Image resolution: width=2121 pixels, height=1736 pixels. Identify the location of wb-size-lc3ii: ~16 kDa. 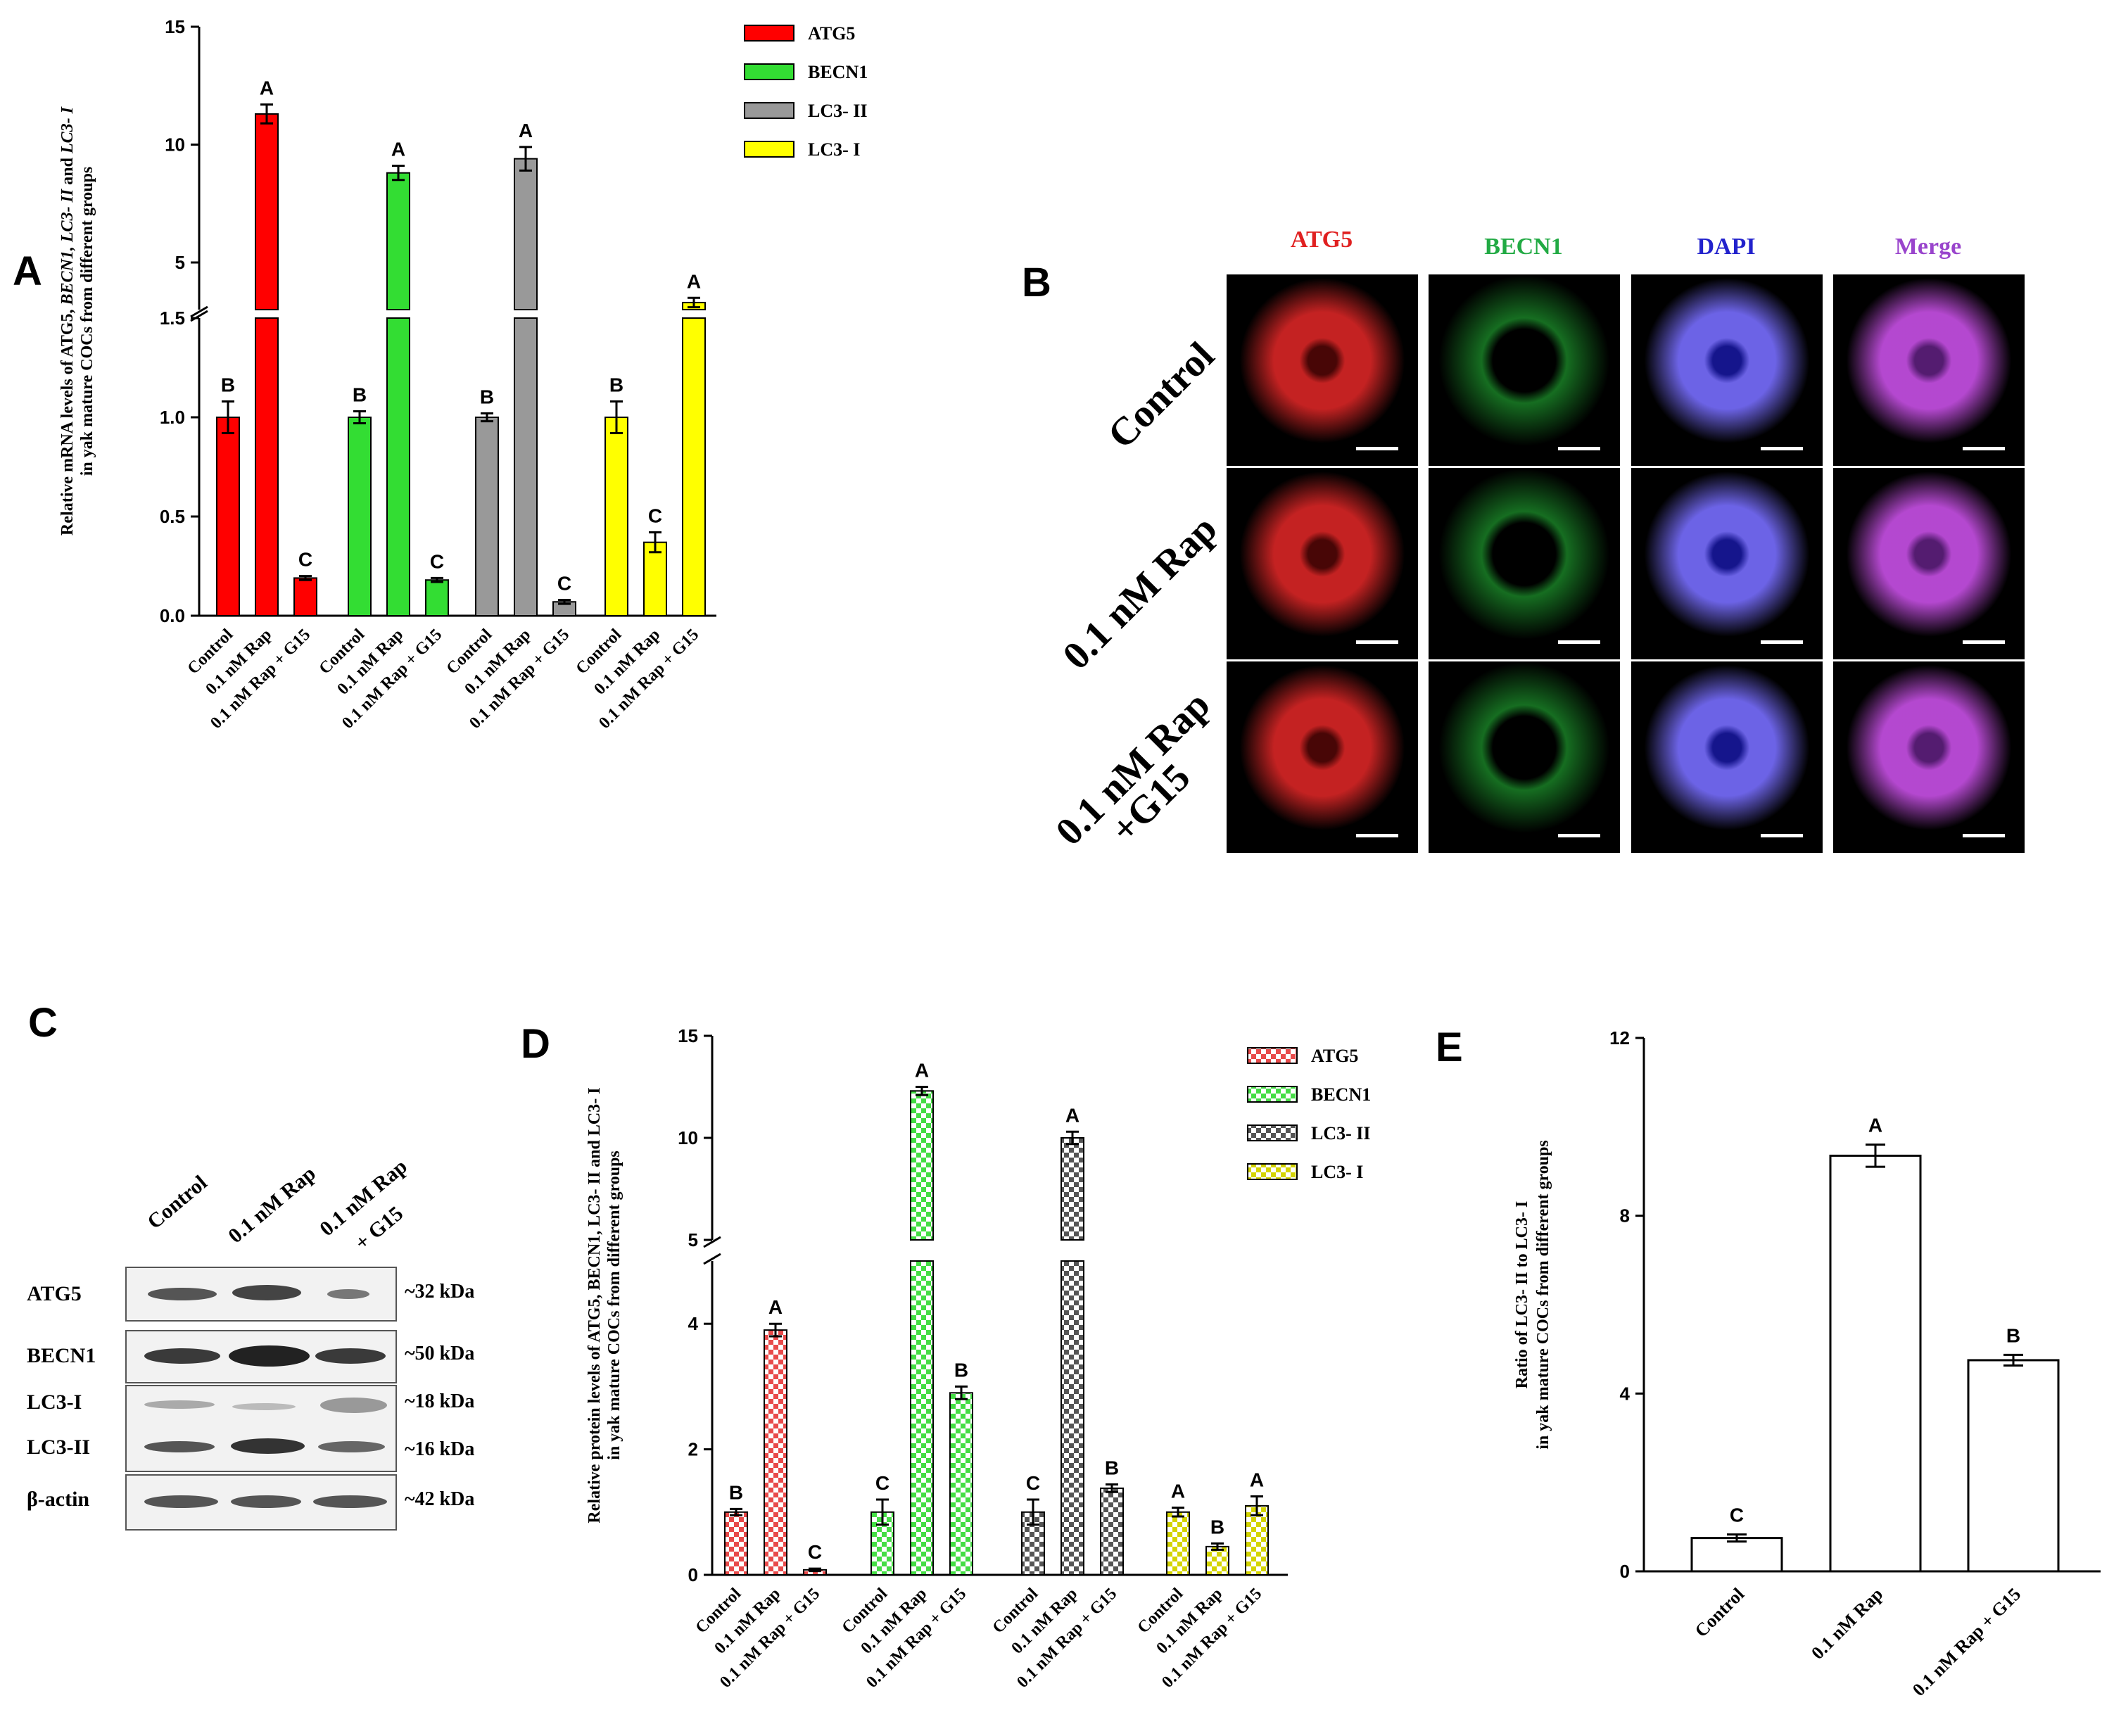
(440, 1449).